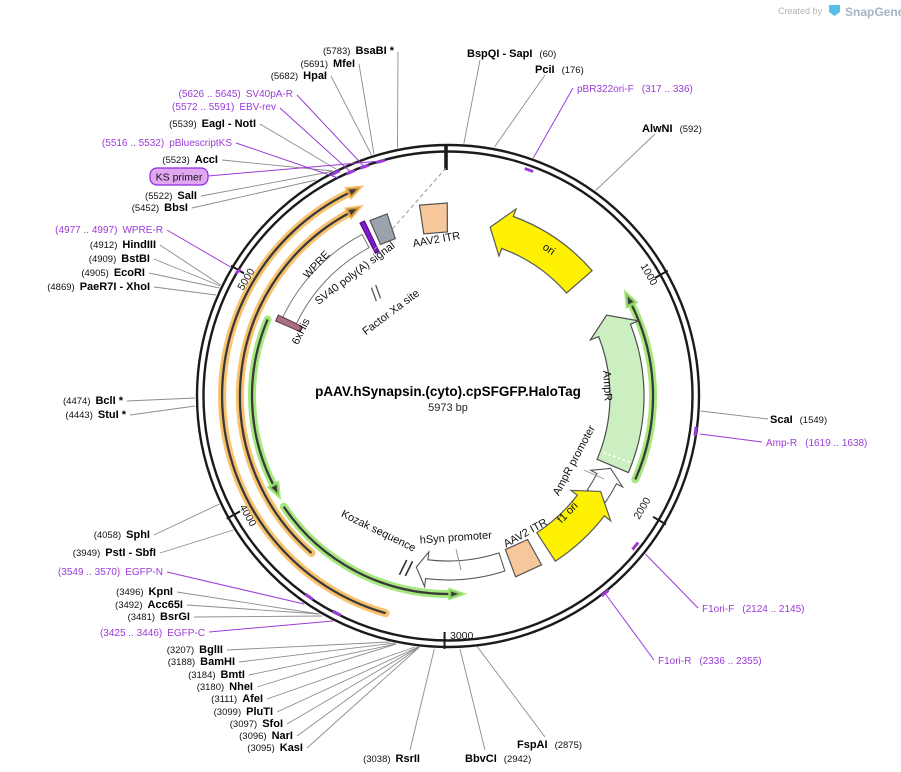 The image size is (901, 772). I want to click on site-label-hpai: (5682) HpaI, so click(299, 76).